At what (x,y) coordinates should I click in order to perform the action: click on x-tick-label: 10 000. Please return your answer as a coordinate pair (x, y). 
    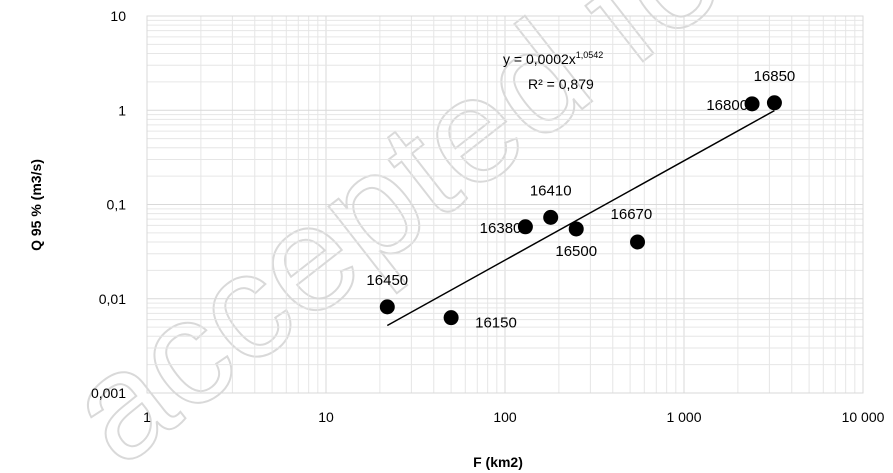
    Looking at the image, I should click on (863, 417).